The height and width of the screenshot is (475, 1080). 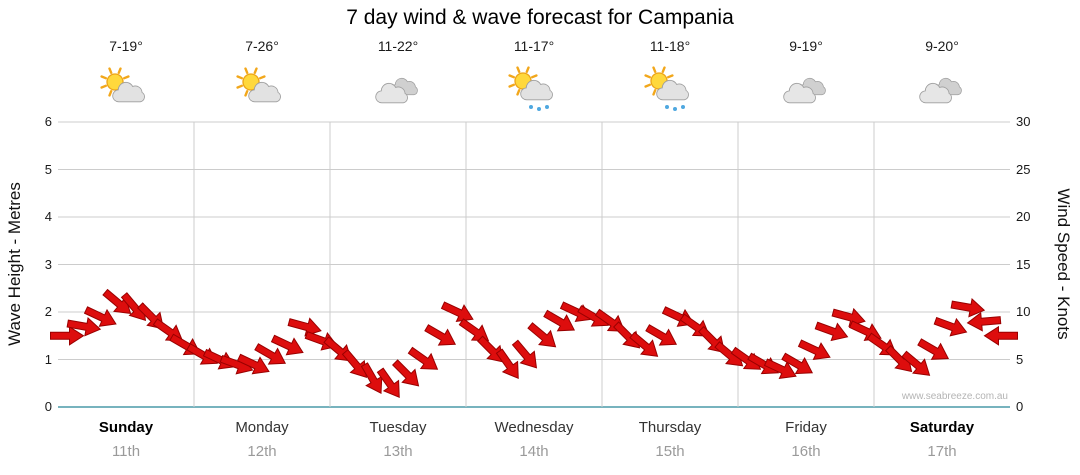 I want to click on day-label: Wednesday, so click(x=534, y=427).